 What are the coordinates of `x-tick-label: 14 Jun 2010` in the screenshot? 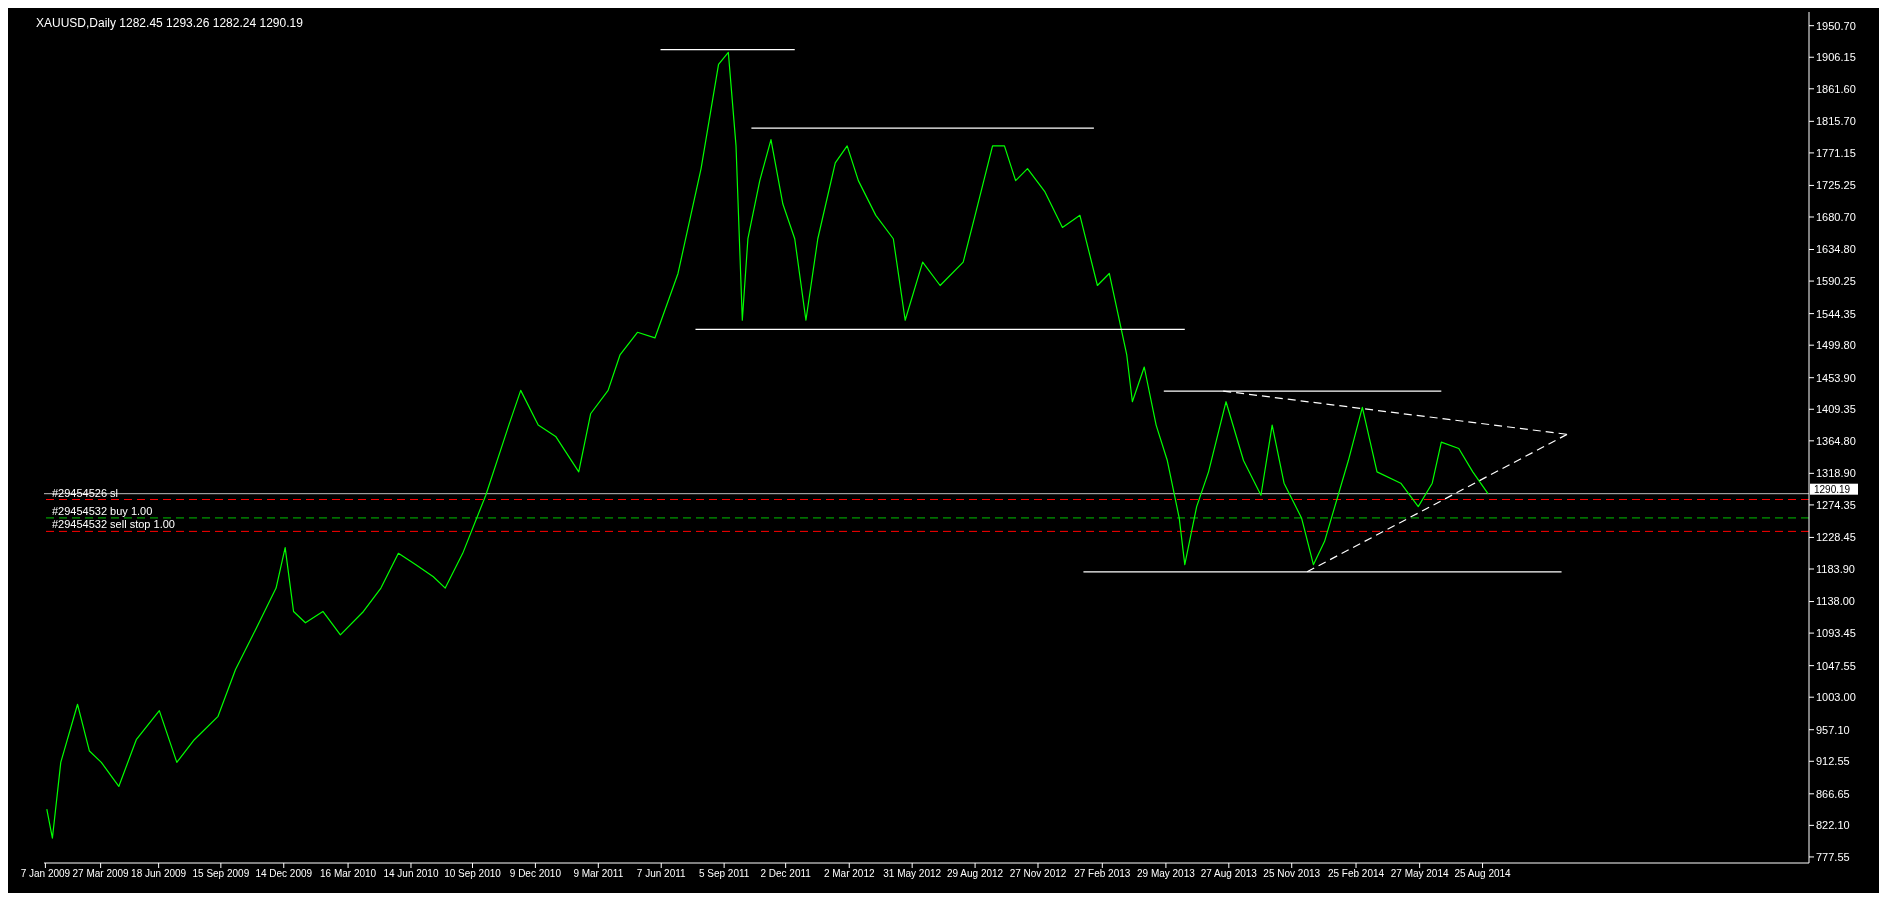 It's located at (411, 874).